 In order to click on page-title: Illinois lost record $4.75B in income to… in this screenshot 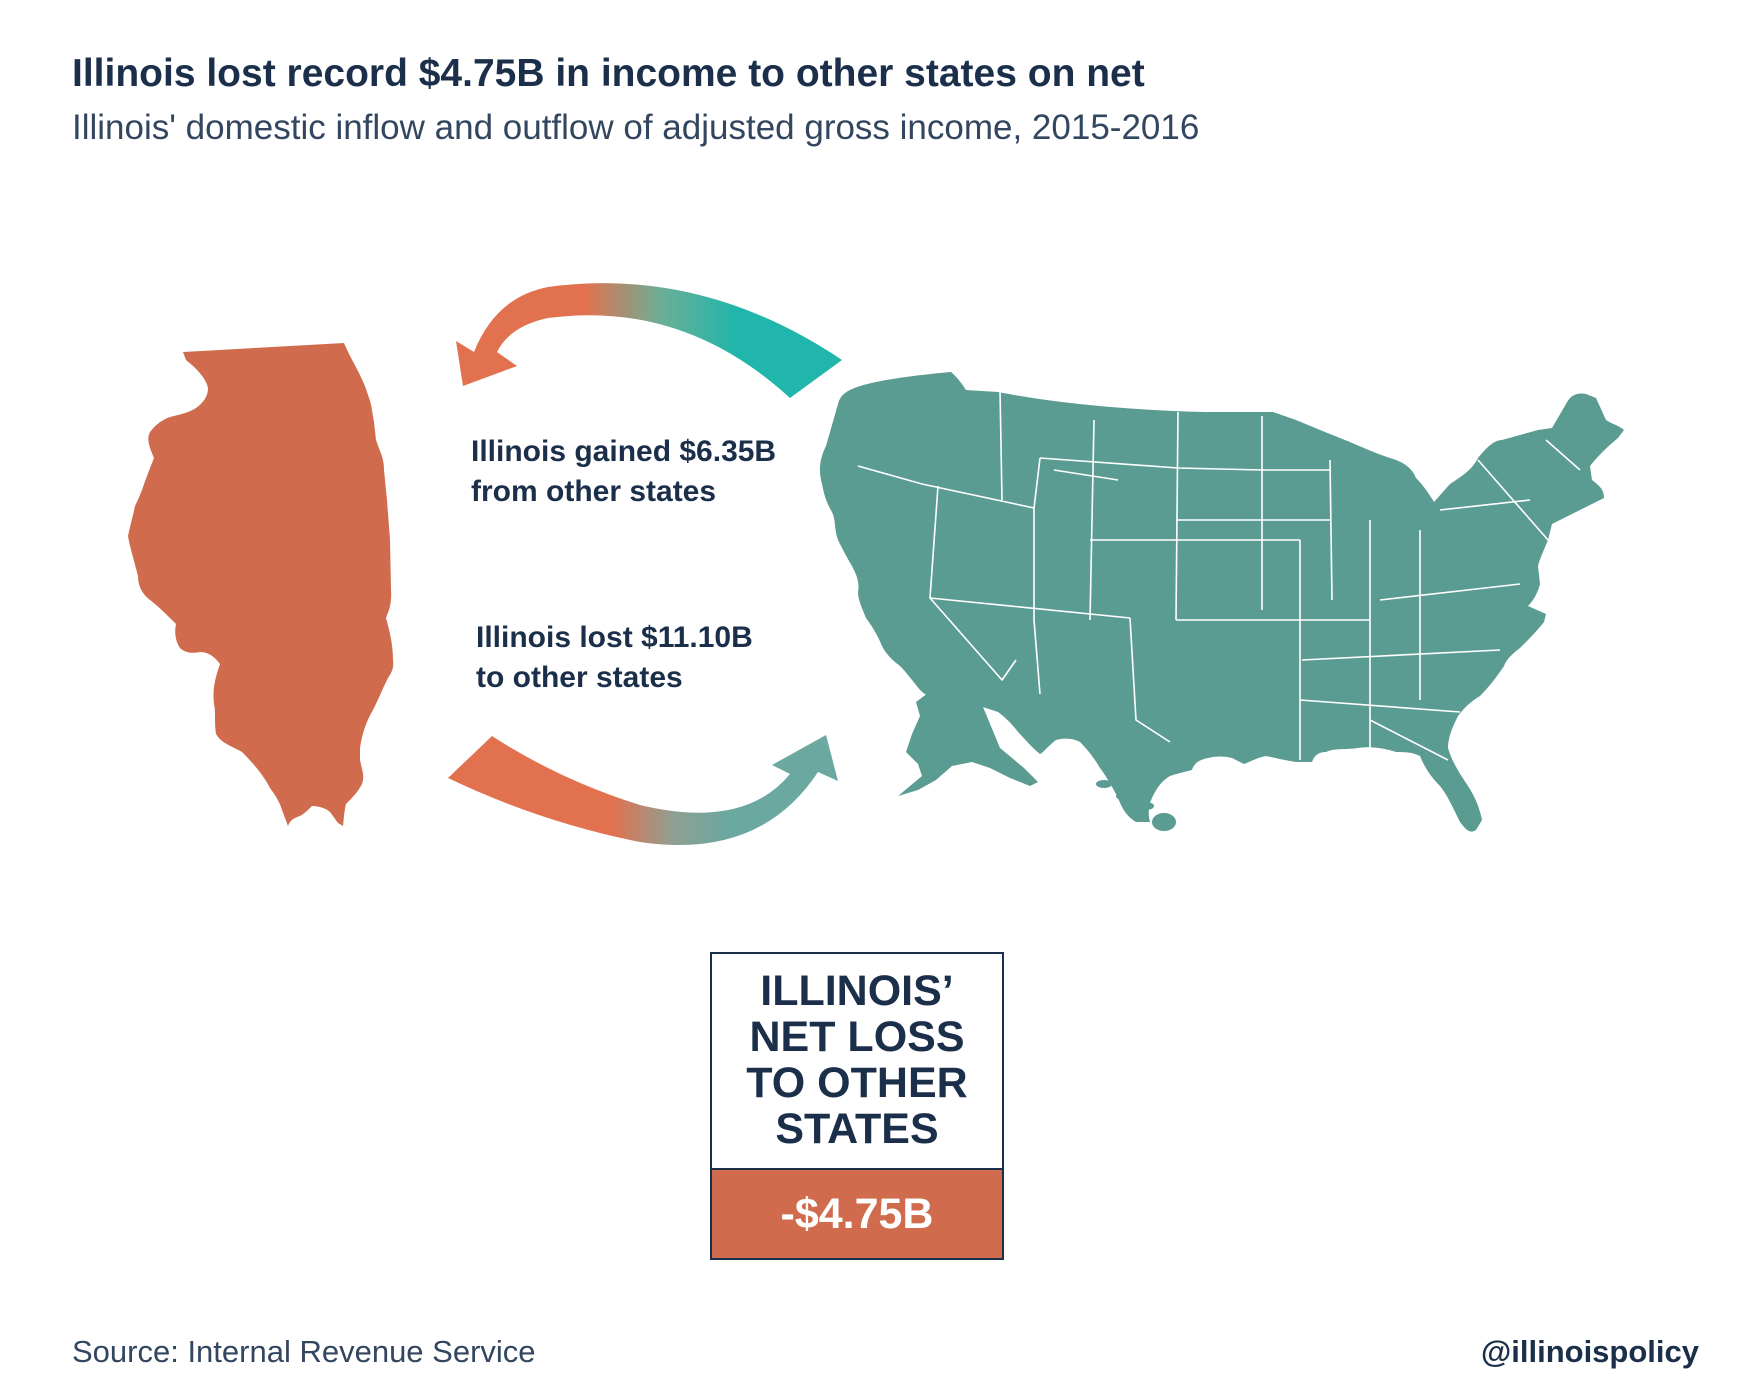, I will do `click(608, 73)`.